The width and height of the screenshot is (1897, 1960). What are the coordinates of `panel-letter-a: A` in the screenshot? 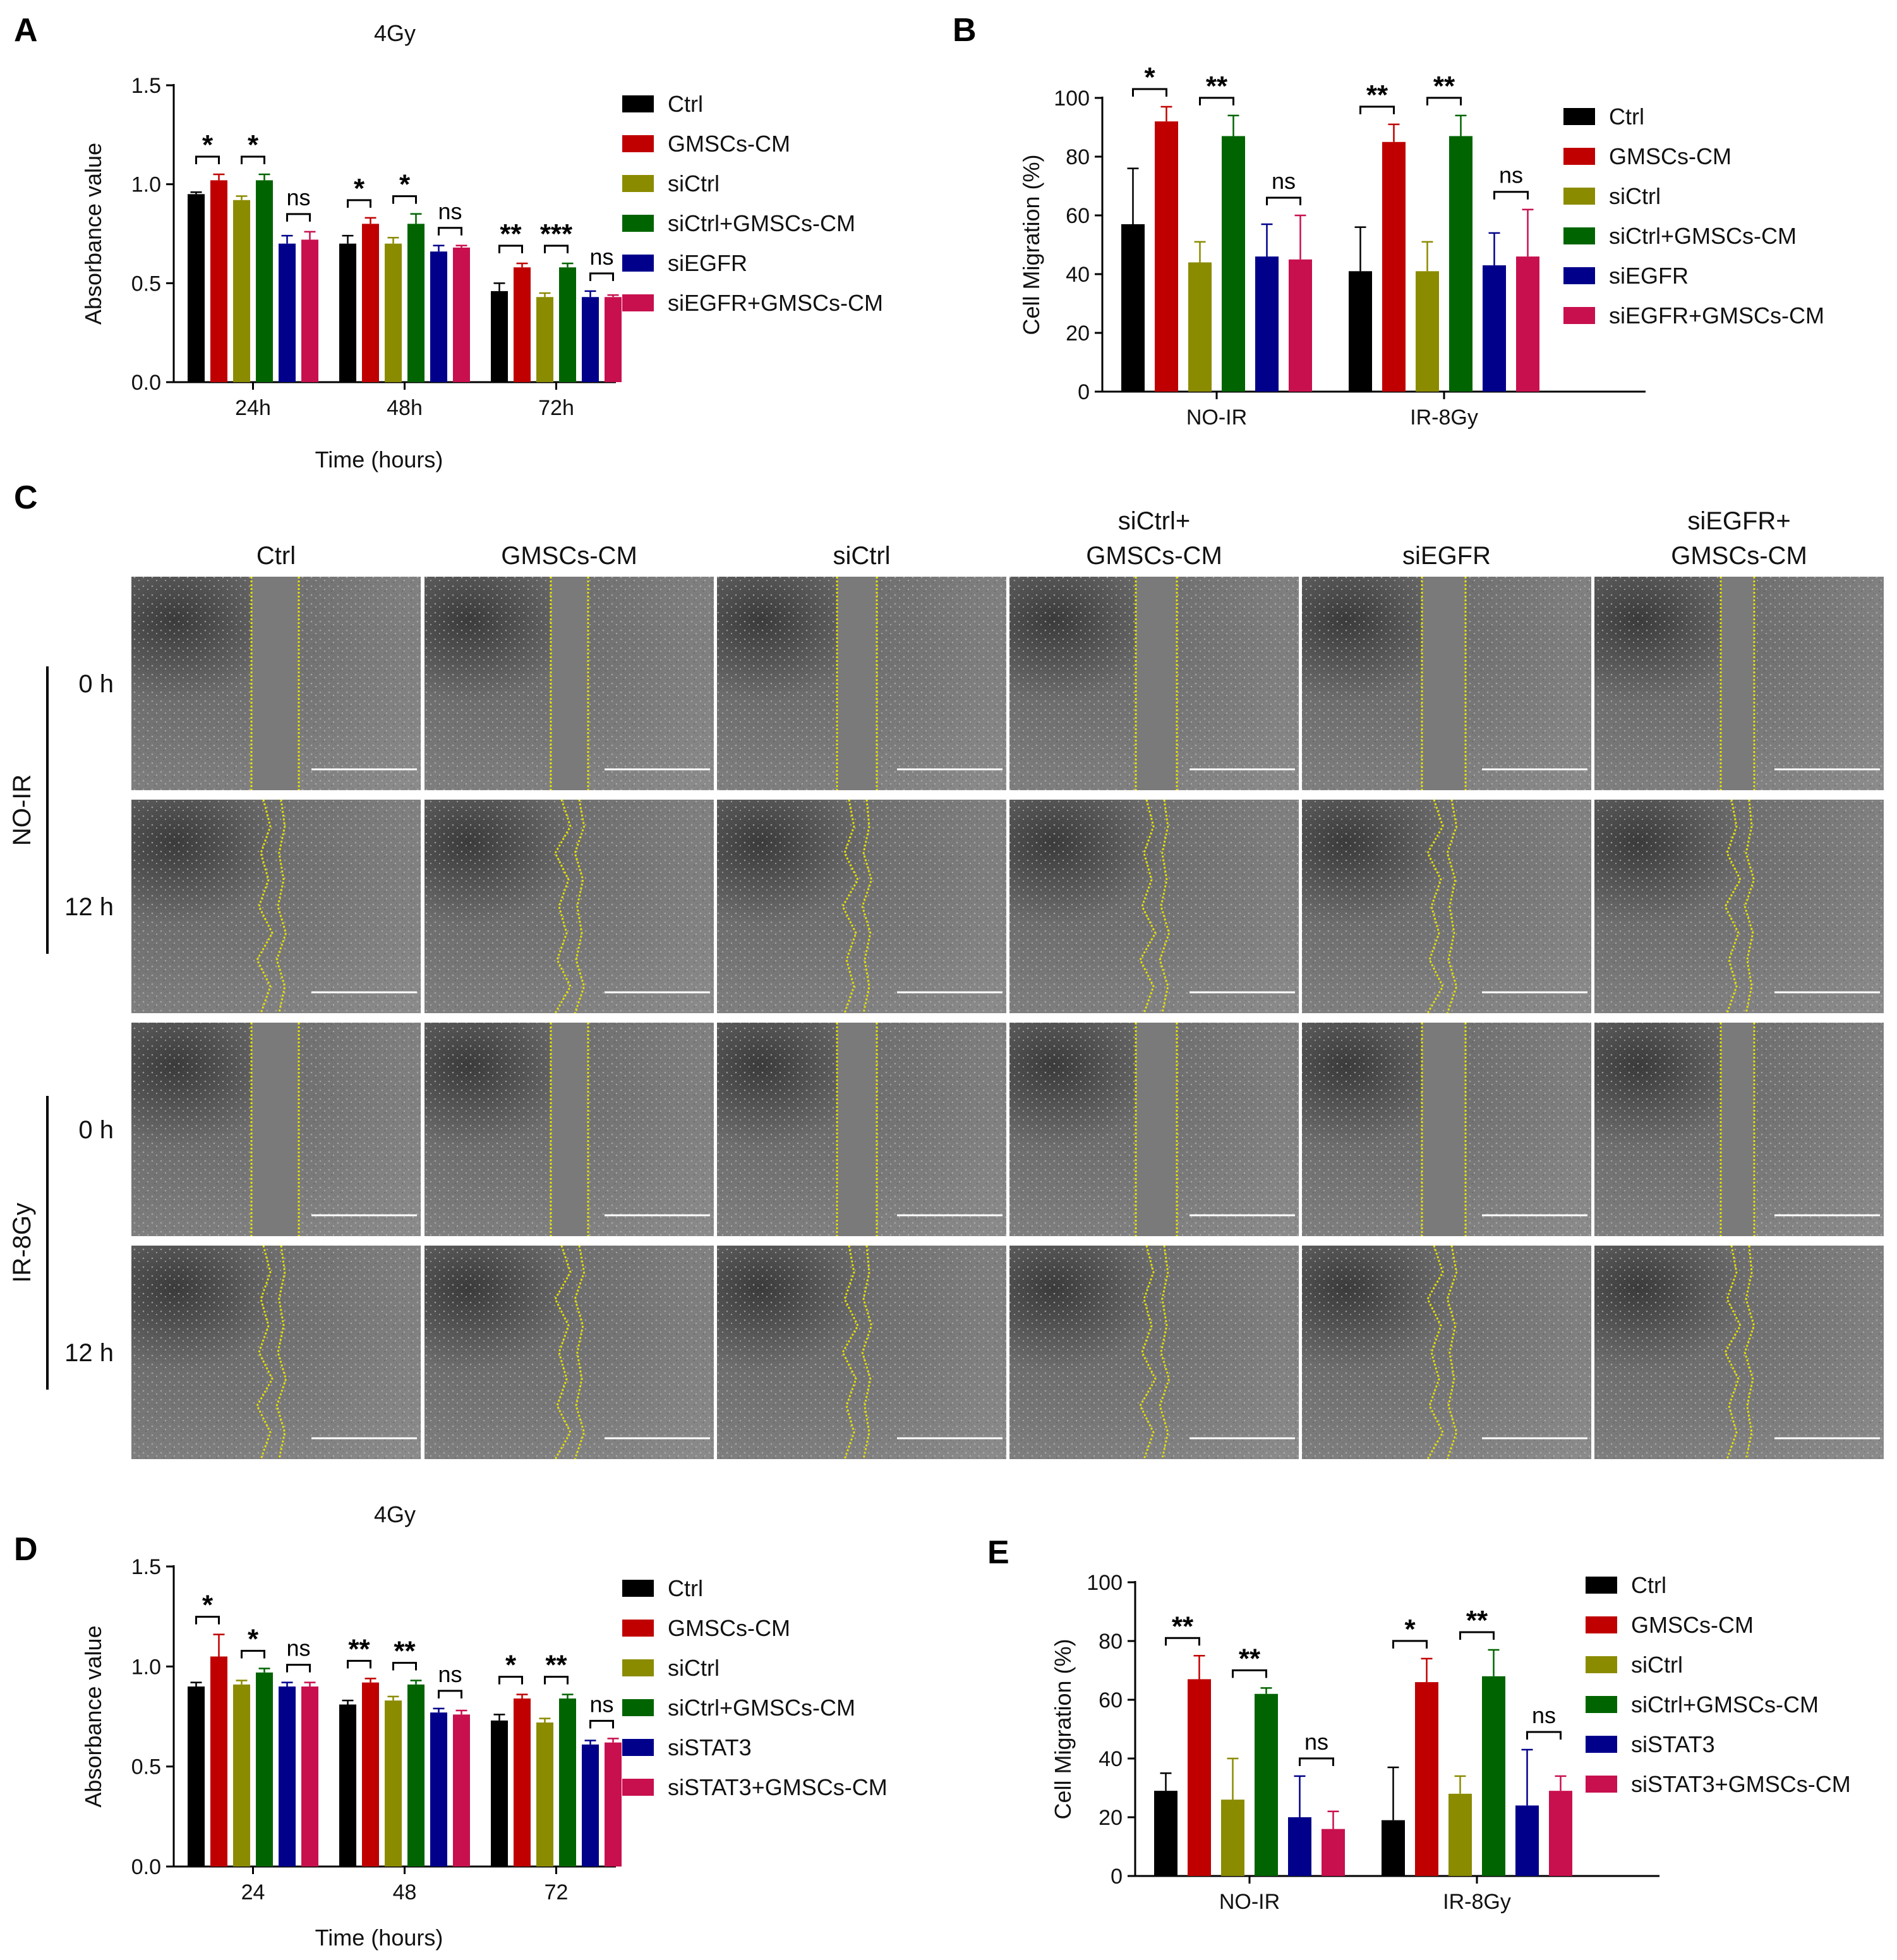 It's located at (26, 31).